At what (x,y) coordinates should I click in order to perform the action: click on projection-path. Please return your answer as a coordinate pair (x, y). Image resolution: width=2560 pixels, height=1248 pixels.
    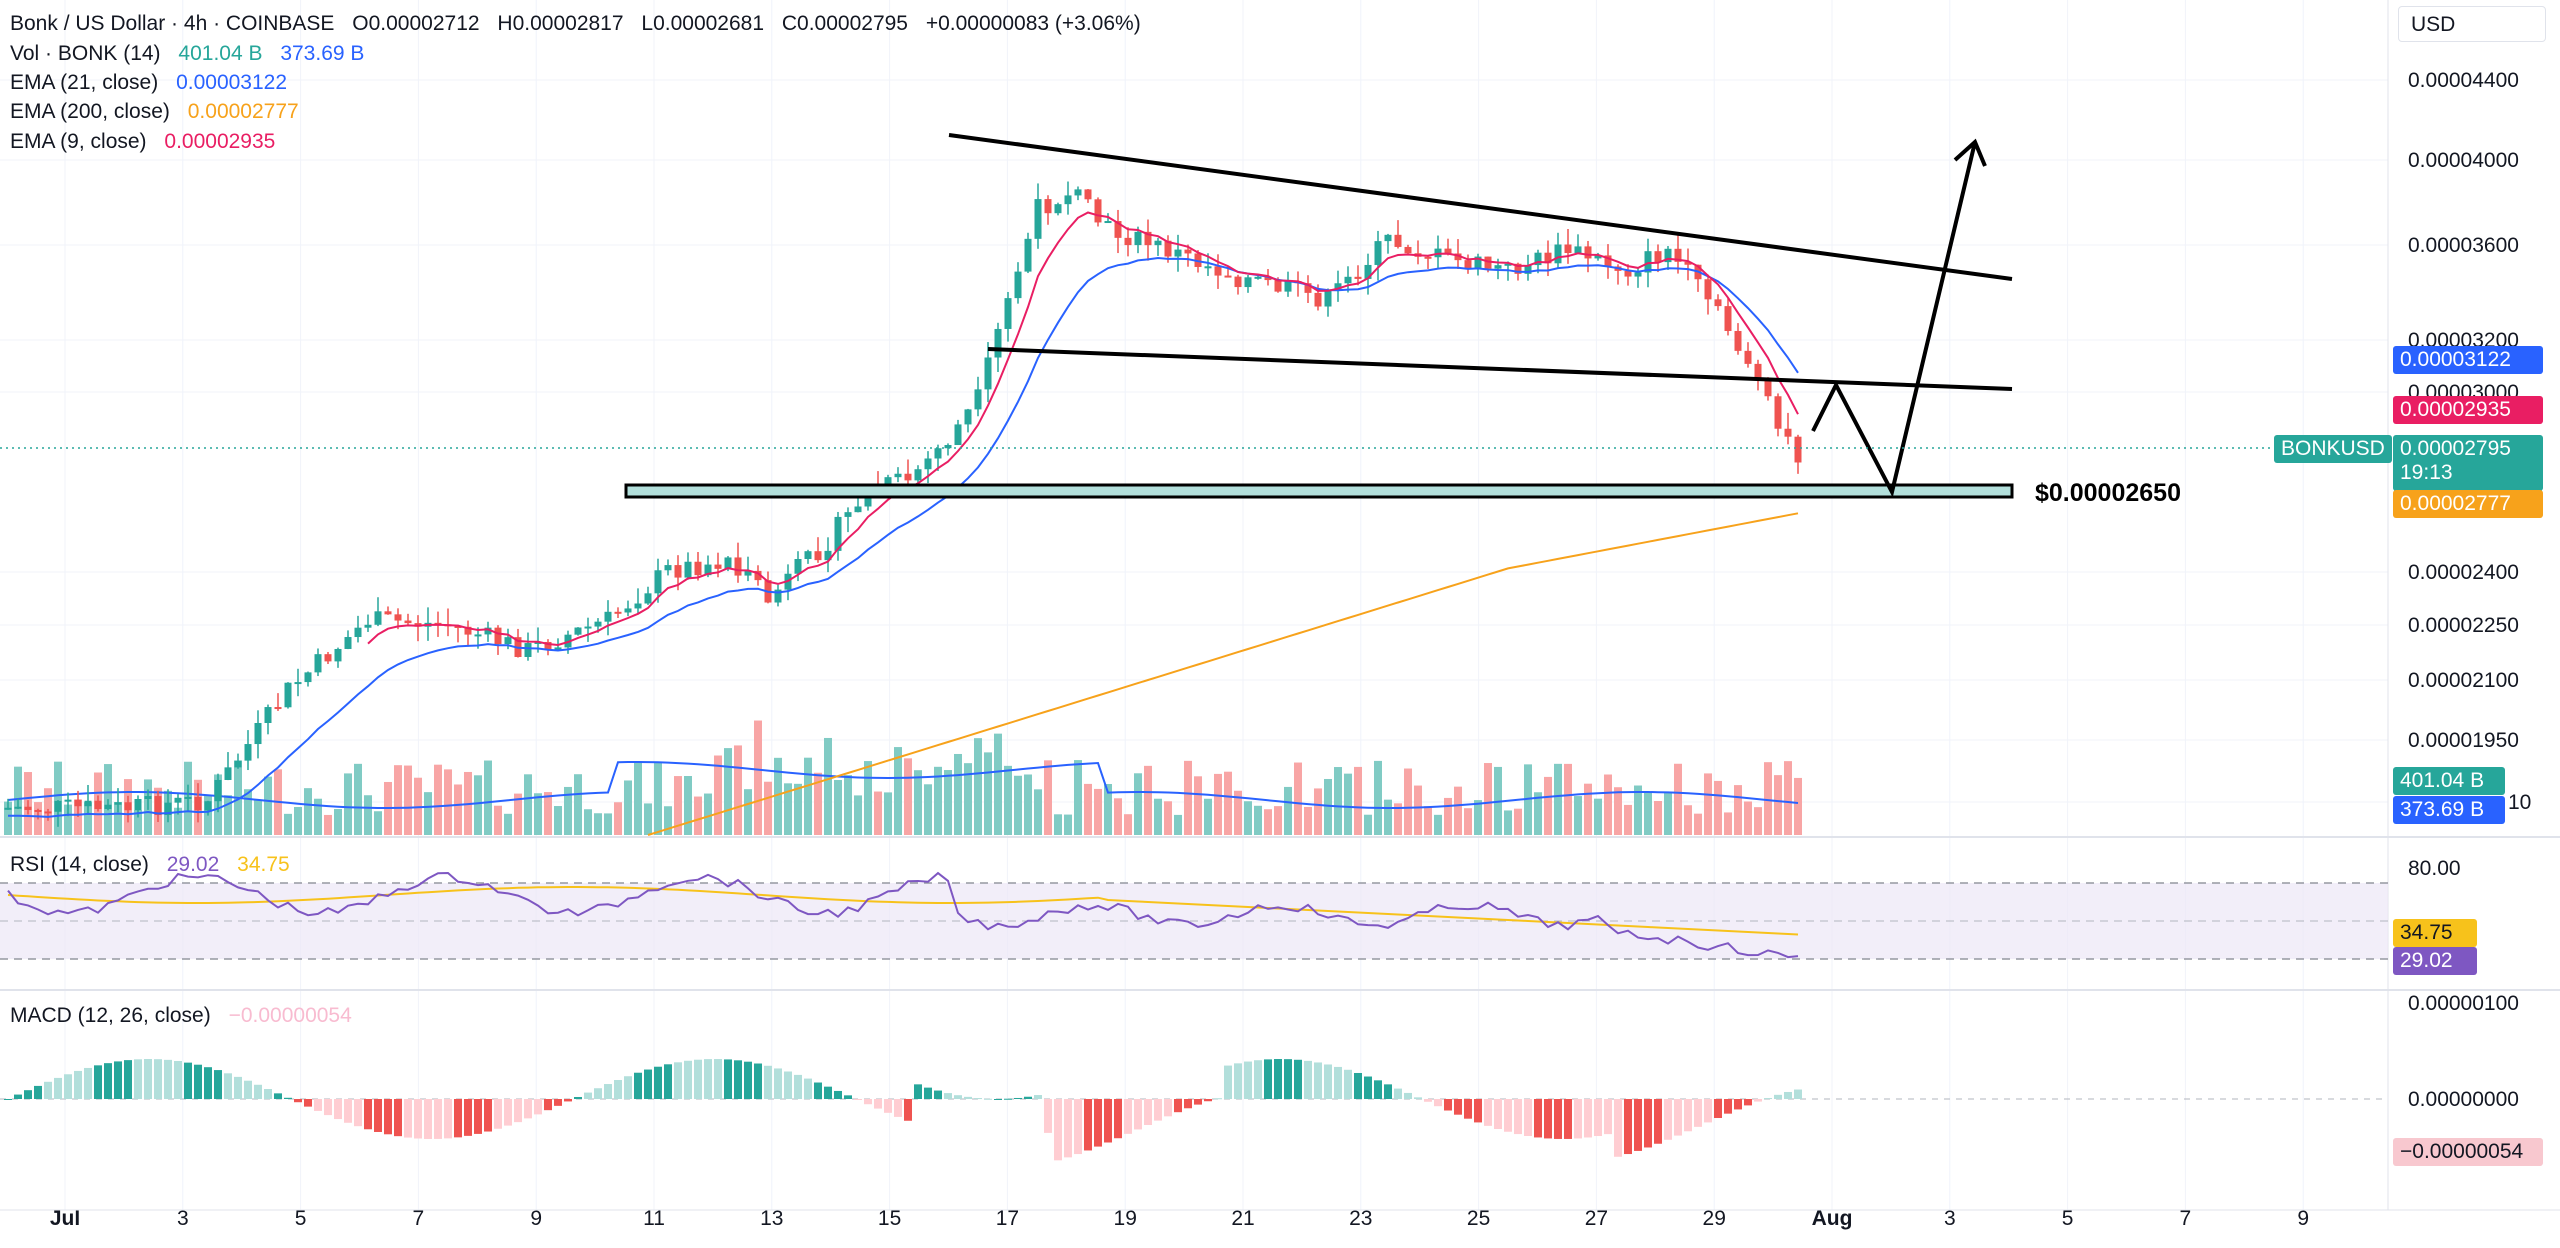
    Looking at the image, I should click on (1894, 319).